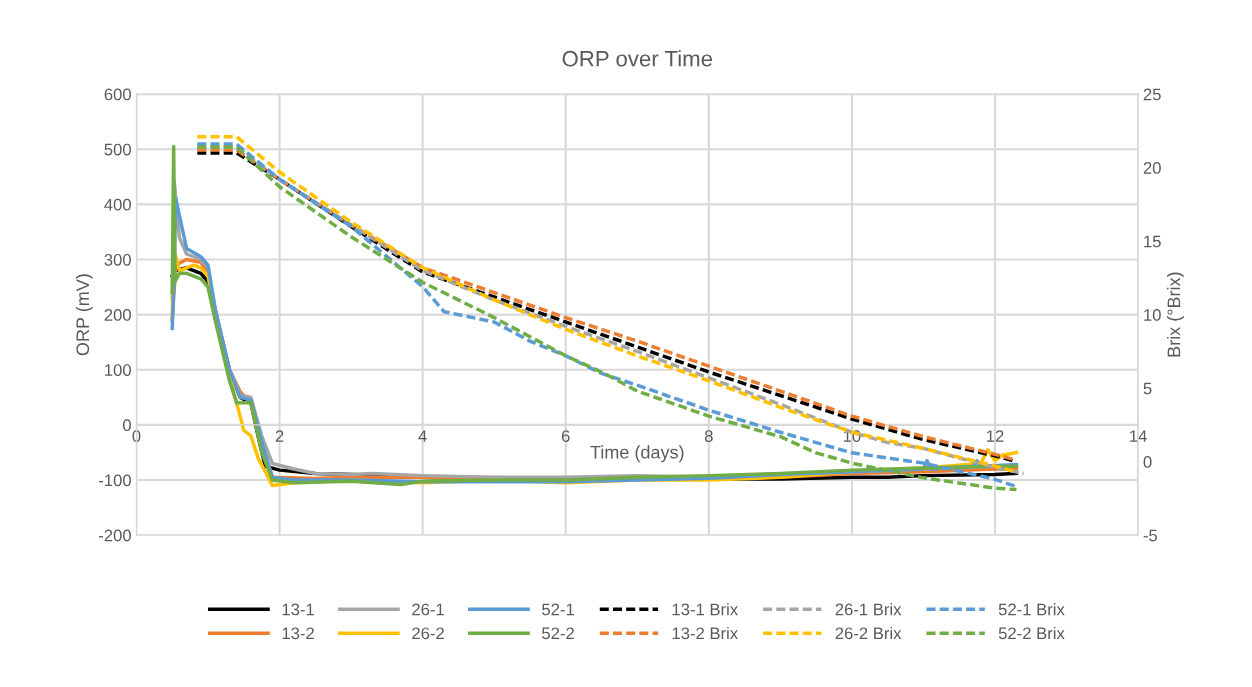  Describe the element at coordinates (117, 315) in the screenshot. I see `y-tick-label: 200` at that location.